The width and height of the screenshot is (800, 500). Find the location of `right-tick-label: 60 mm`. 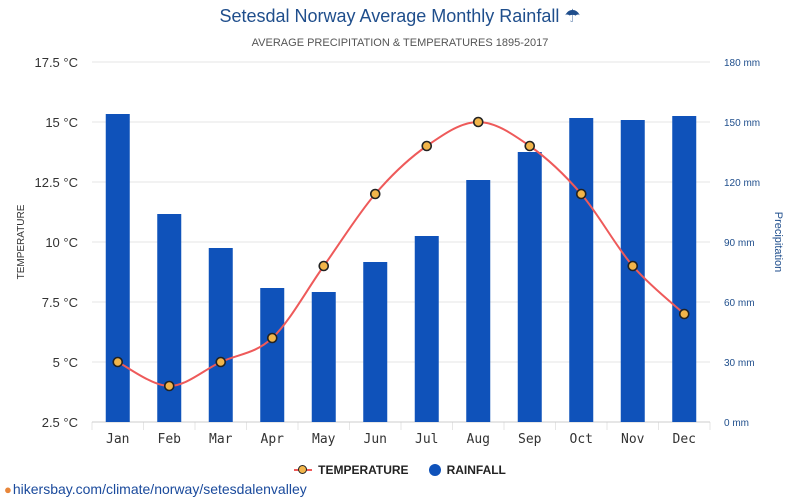

right-tick-label: 60 mm is located at coordinates (739, 303).